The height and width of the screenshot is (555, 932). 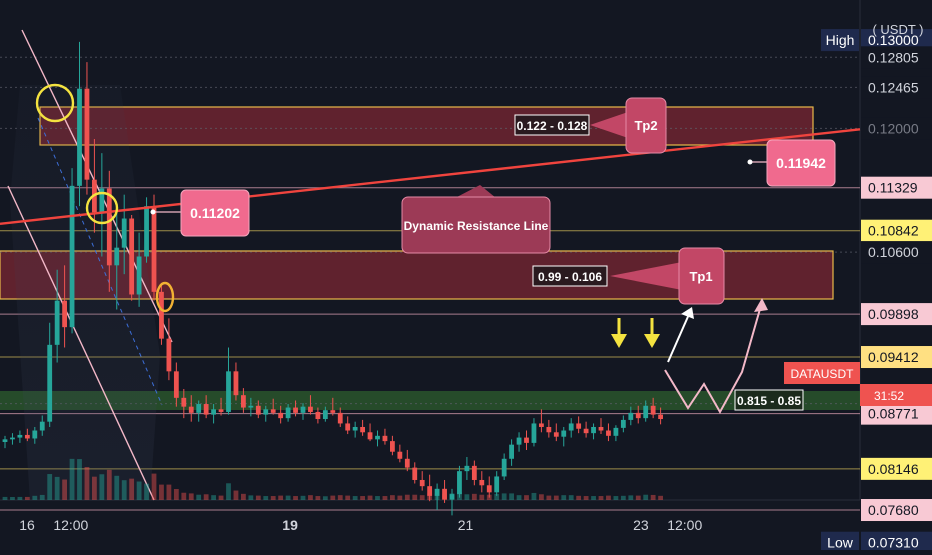 What do you see at coordinates (896, 413) in the screenshot?
I see `price-tag-10: 0.08771` at bounding box center [896, 413].